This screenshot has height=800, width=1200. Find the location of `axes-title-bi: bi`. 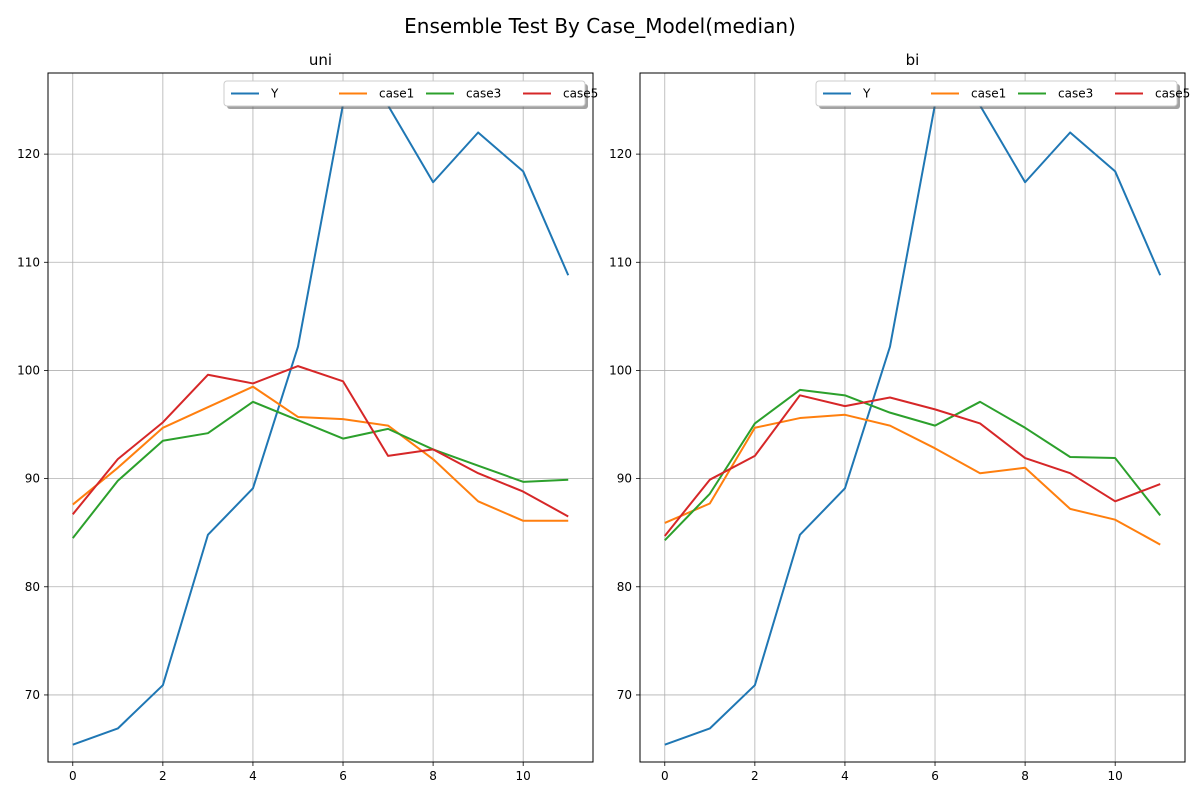

axes-title-bi: bi is located at coordinates (913, 60).